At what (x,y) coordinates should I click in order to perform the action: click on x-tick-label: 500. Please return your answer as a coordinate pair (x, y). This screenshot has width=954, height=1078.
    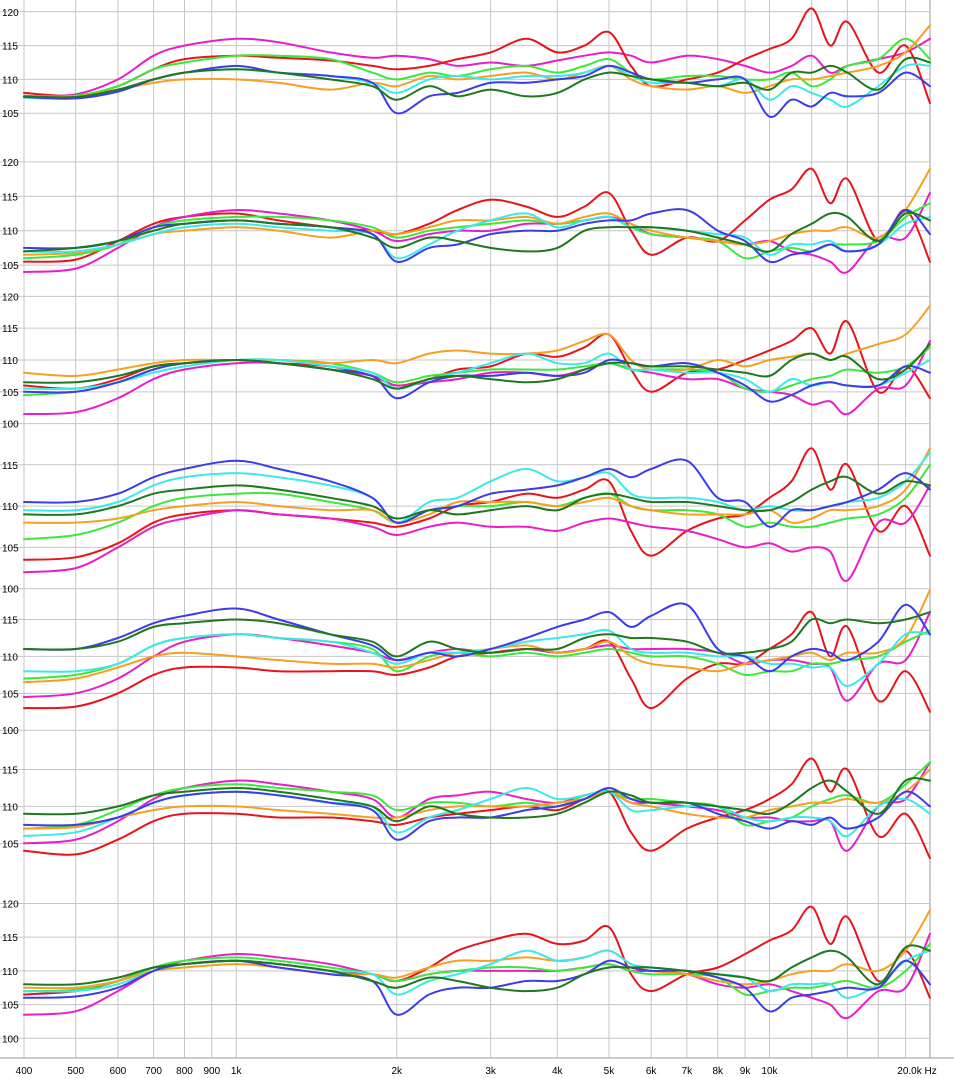
    Looking at the image, I should click on (75, 1071).